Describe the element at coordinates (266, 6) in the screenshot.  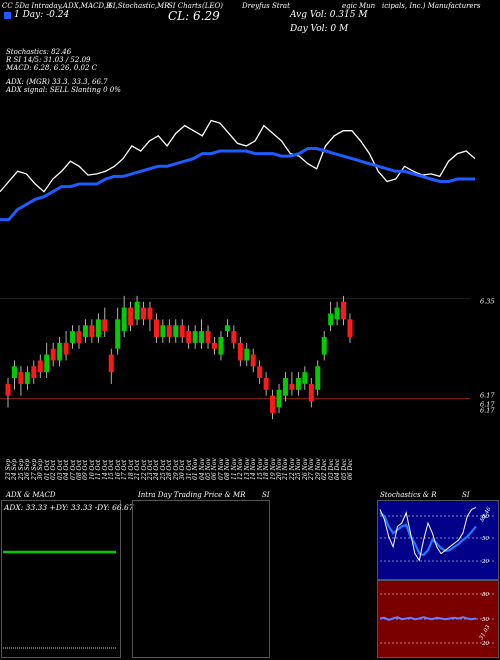
I see `header-line1-d: Dreyfus Strat` at that location.